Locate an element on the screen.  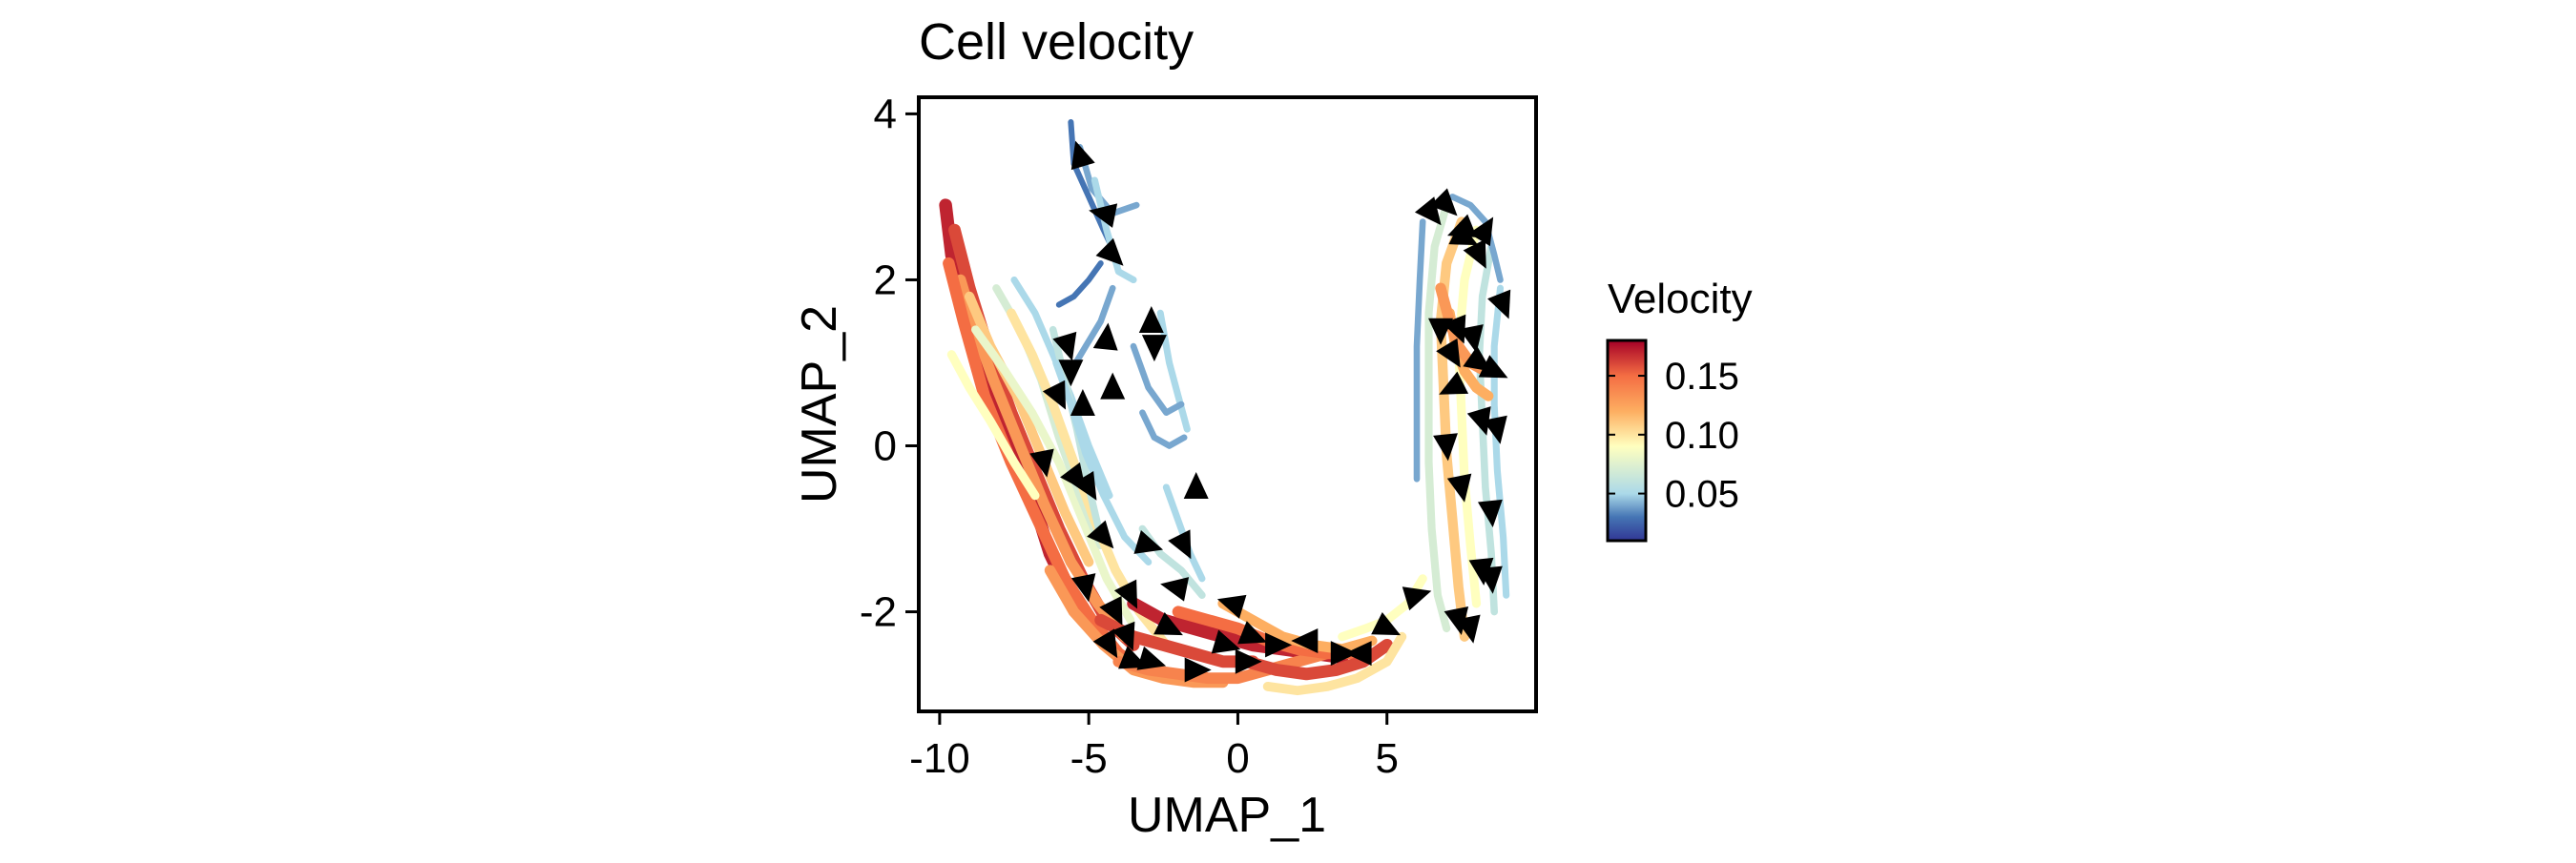
legend-title: Velocity is located at coordinates (1680, 299).